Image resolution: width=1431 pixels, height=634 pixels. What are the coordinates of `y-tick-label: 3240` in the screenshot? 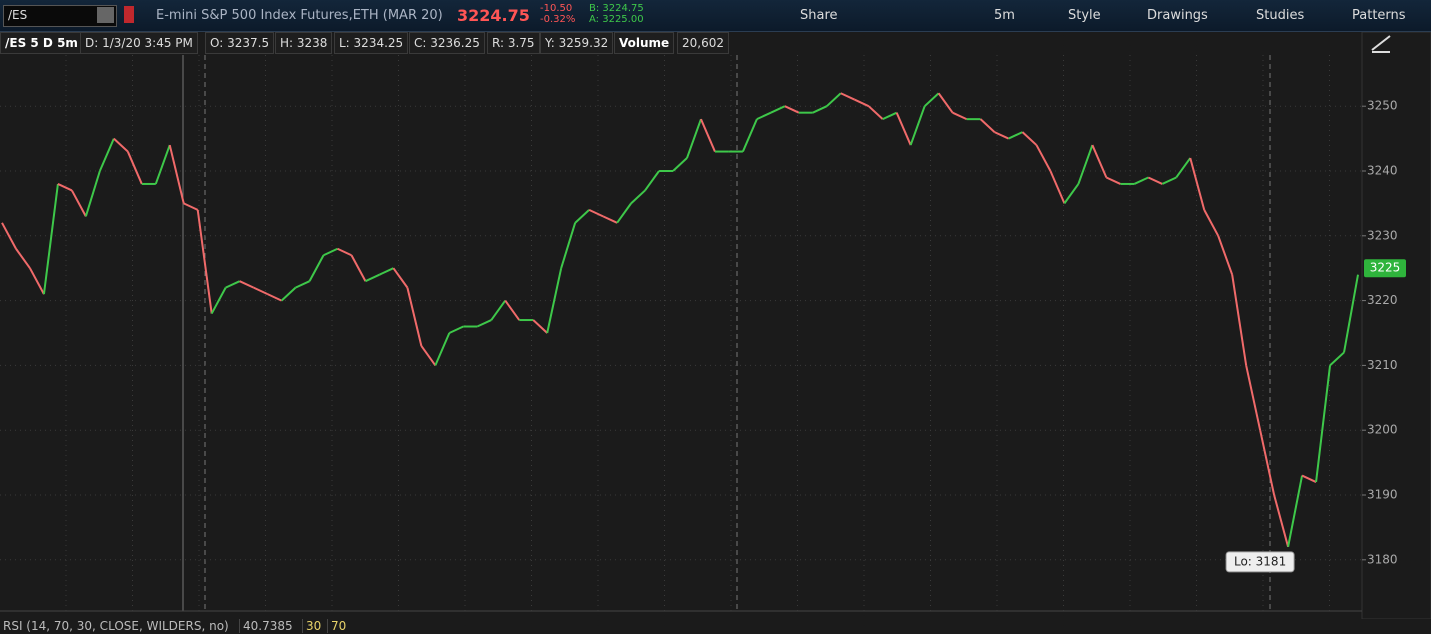 It's located at (1382, 170).